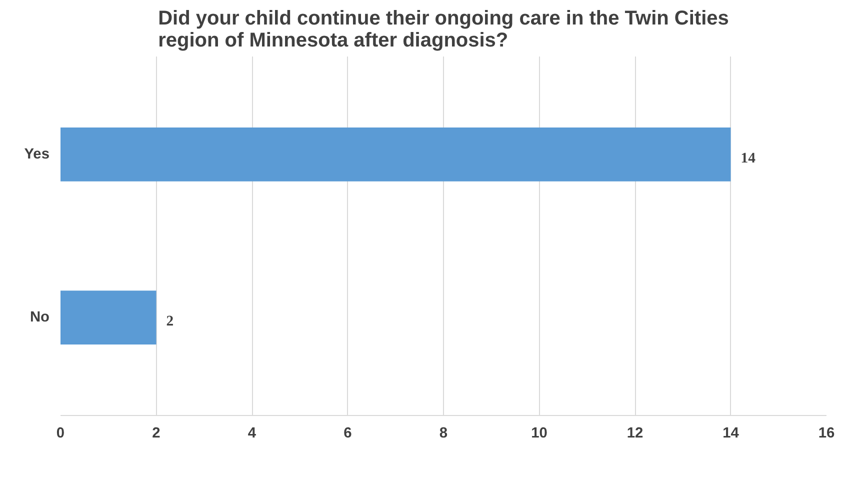 The image size is (844, 485). Describe the element at coordinates (156, 434) in the screenshot. I see `x-tick-label: 2` at that location.